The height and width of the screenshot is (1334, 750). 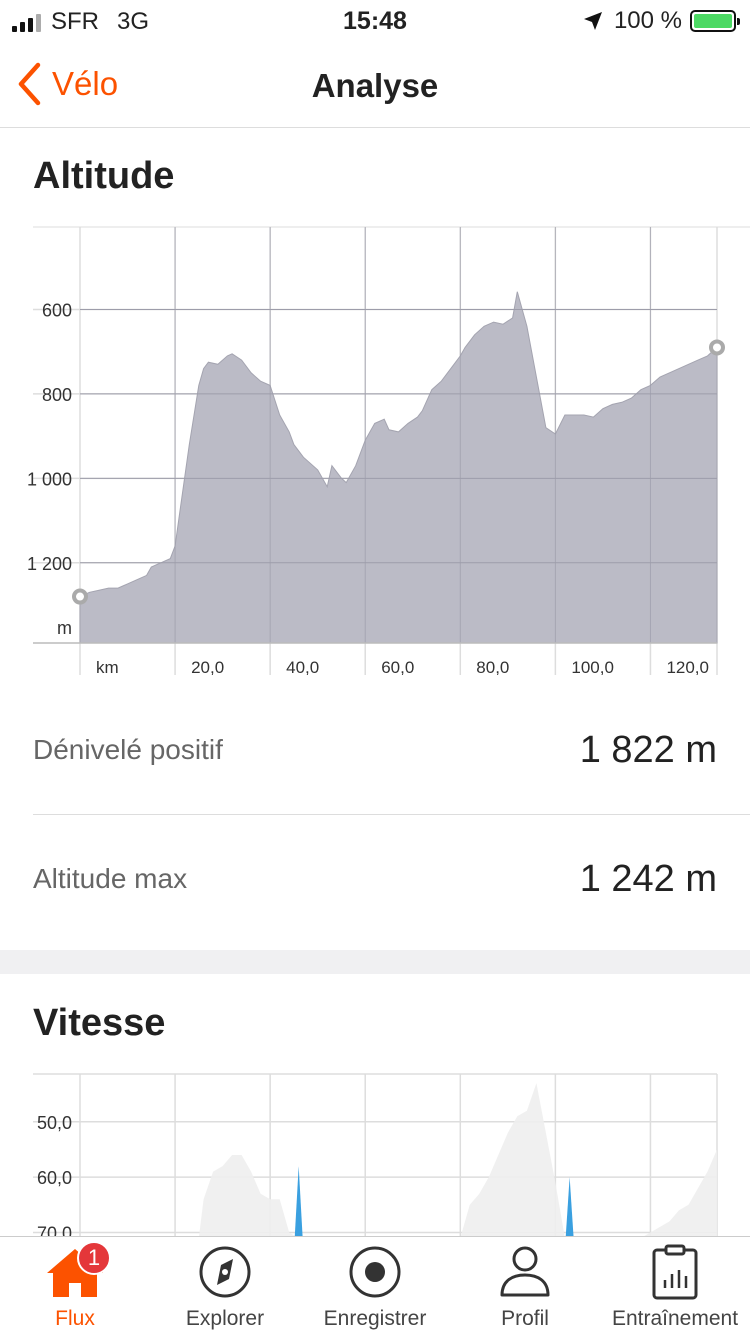 What do you see at coordinates (592, 21) in the screenshot?
I see `location-arrow-icon` at bounding box center [592, 21].